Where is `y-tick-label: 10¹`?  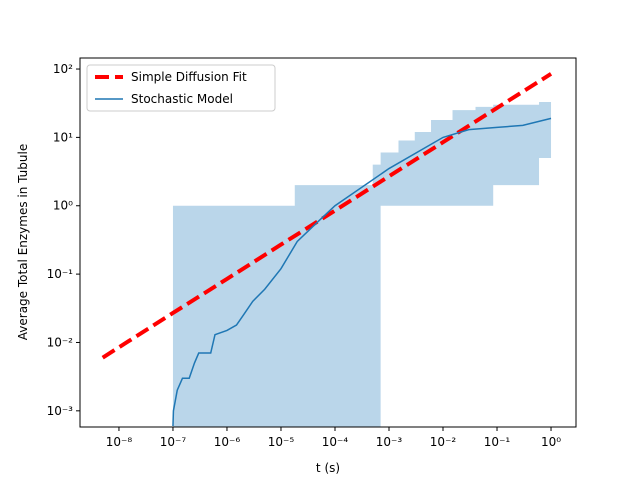
y-tick-label: 10¹ is located at coordinates (63, 137).